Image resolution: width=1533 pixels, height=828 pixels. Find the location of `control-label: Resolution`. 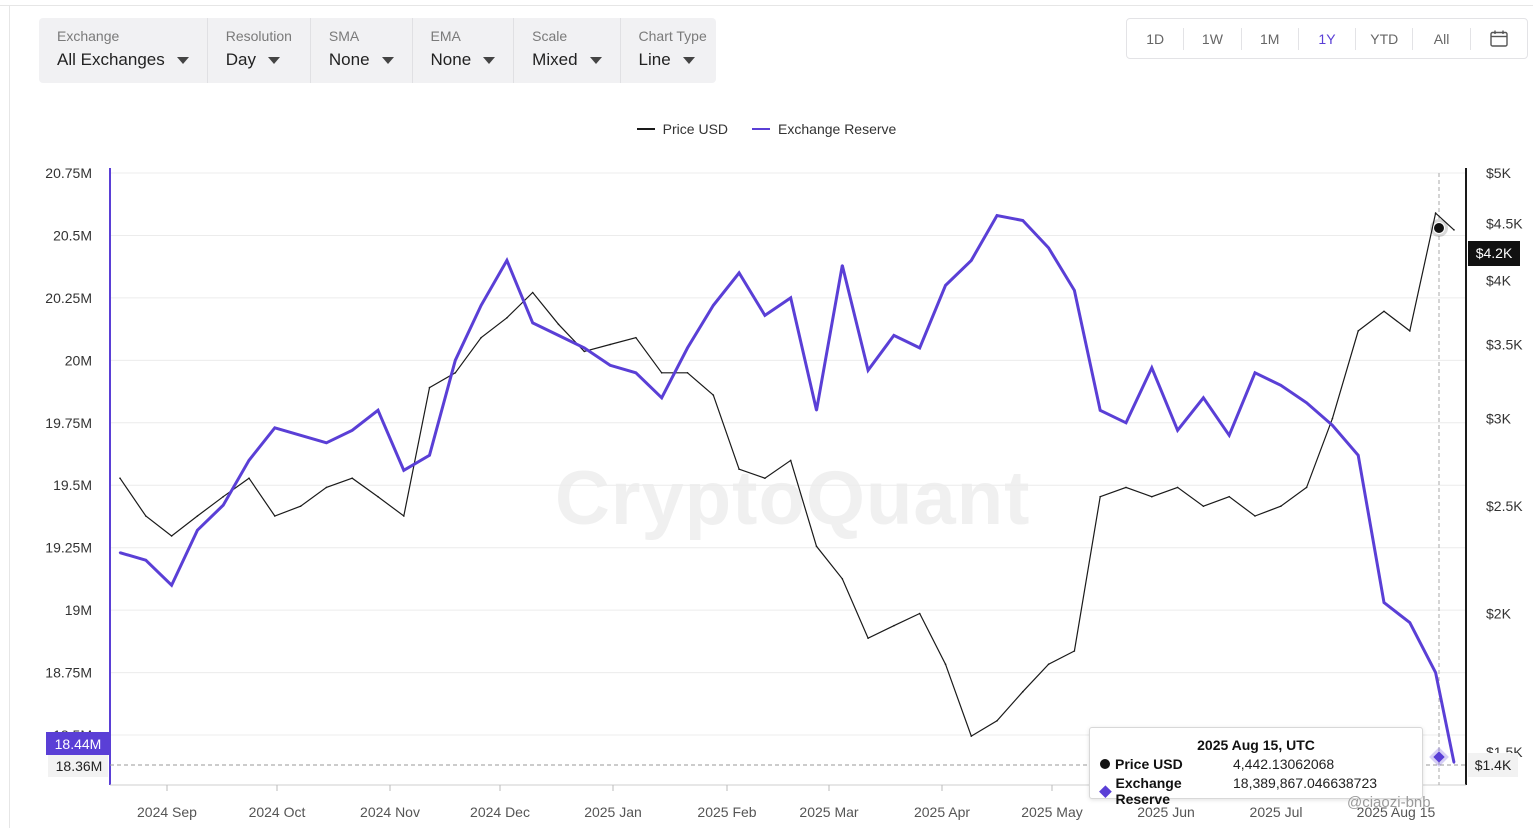

control-label: Resolution is located at coordinates (258, 36).